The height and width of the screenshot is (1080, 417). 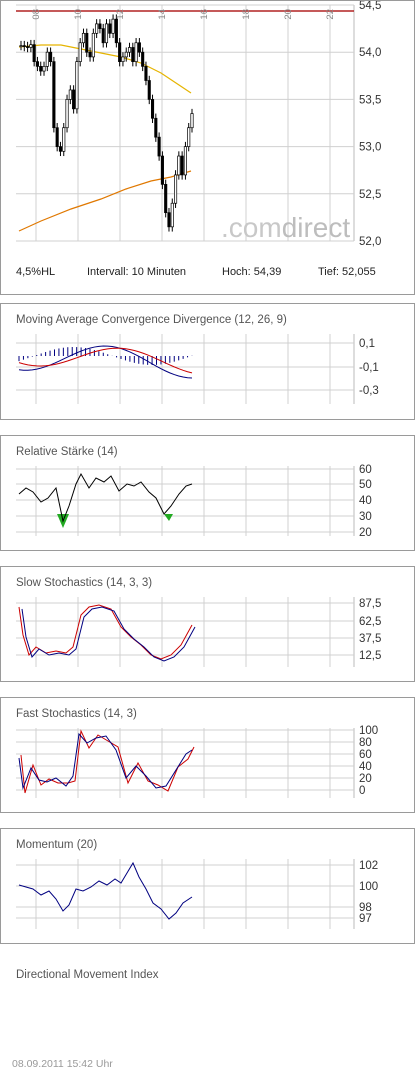 I want to click on y-tick-label: 54,5, so click(x=370, y=6).